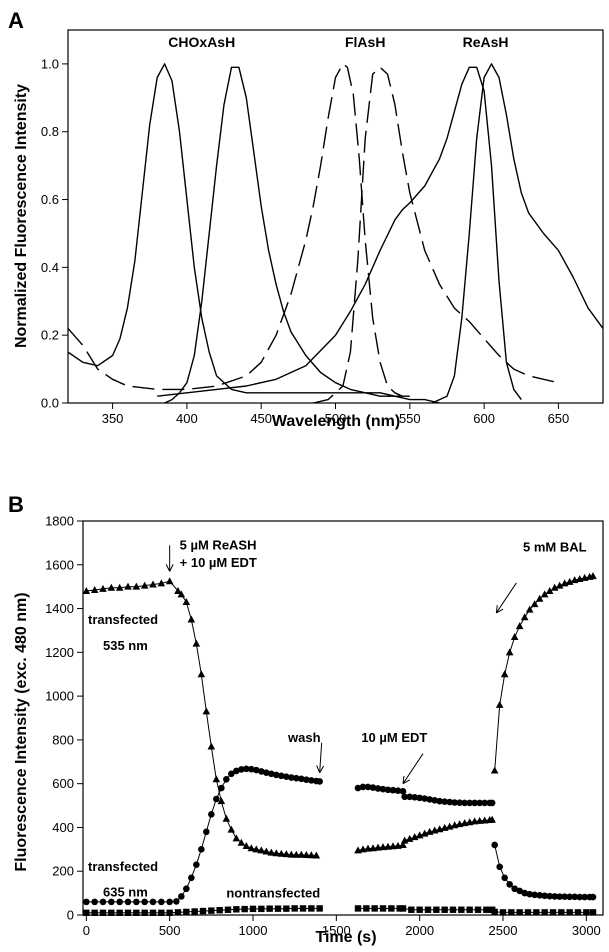  Describe the element at coordinates (345, 937) in the screenshot. I see `panel-b-x-axis-title: Time (s)` at that location.